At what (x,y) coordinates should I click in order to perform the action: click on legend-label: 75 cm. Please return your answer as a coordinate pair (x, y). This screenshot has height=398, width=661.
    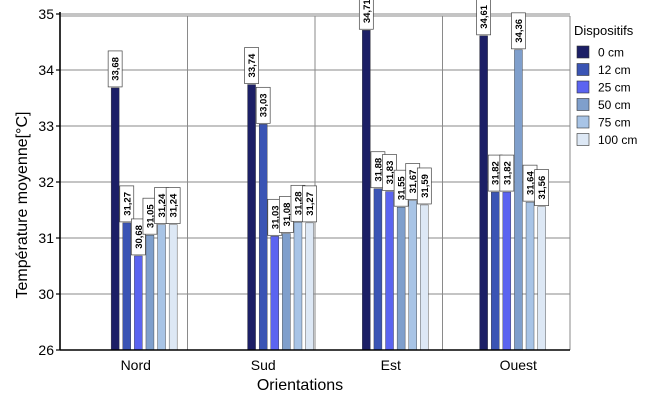
    Looking at the image, I should click on (614, 123).